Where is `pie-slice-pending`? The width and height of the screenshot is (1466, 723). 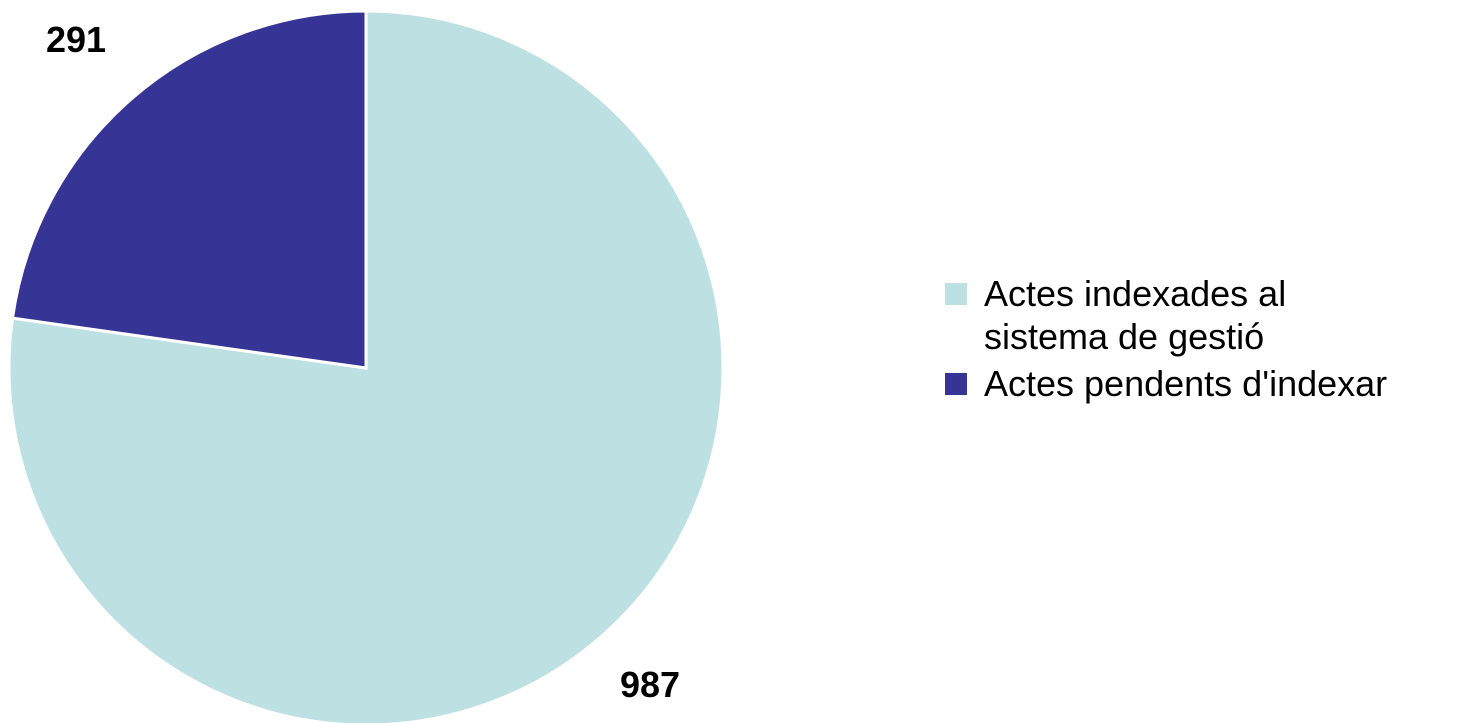 pie-slice-pending is located at coordinates (189, 189).